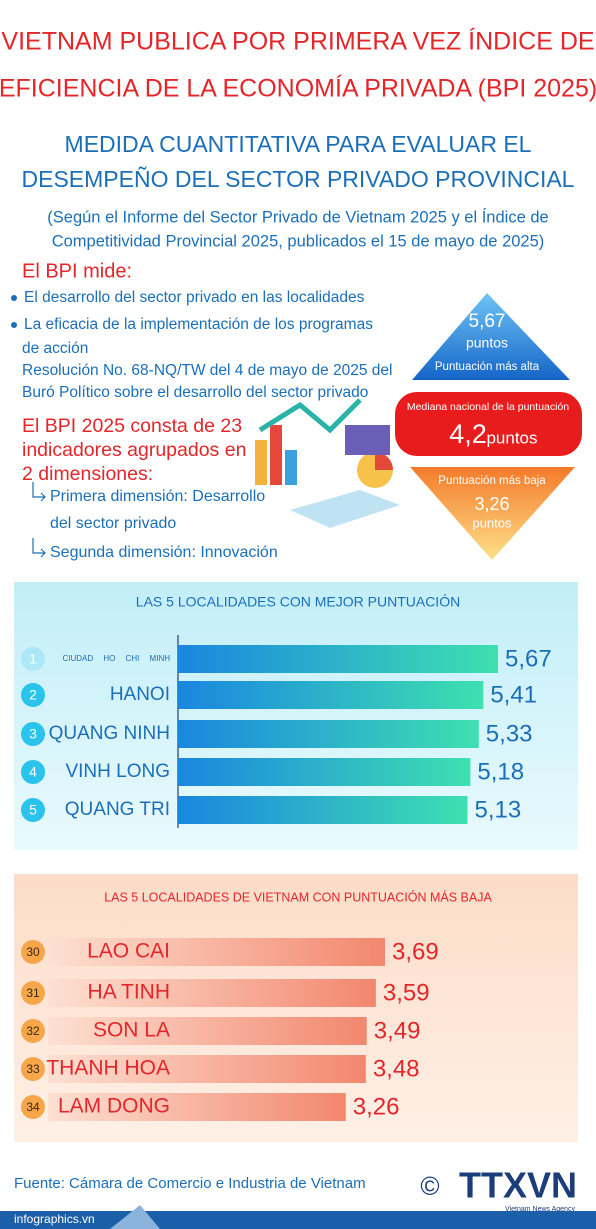 The image size is (596, 1229). Describe the element at coordinates (468, 434) in the screenshot. I see `score-value: 4,2` at that location.